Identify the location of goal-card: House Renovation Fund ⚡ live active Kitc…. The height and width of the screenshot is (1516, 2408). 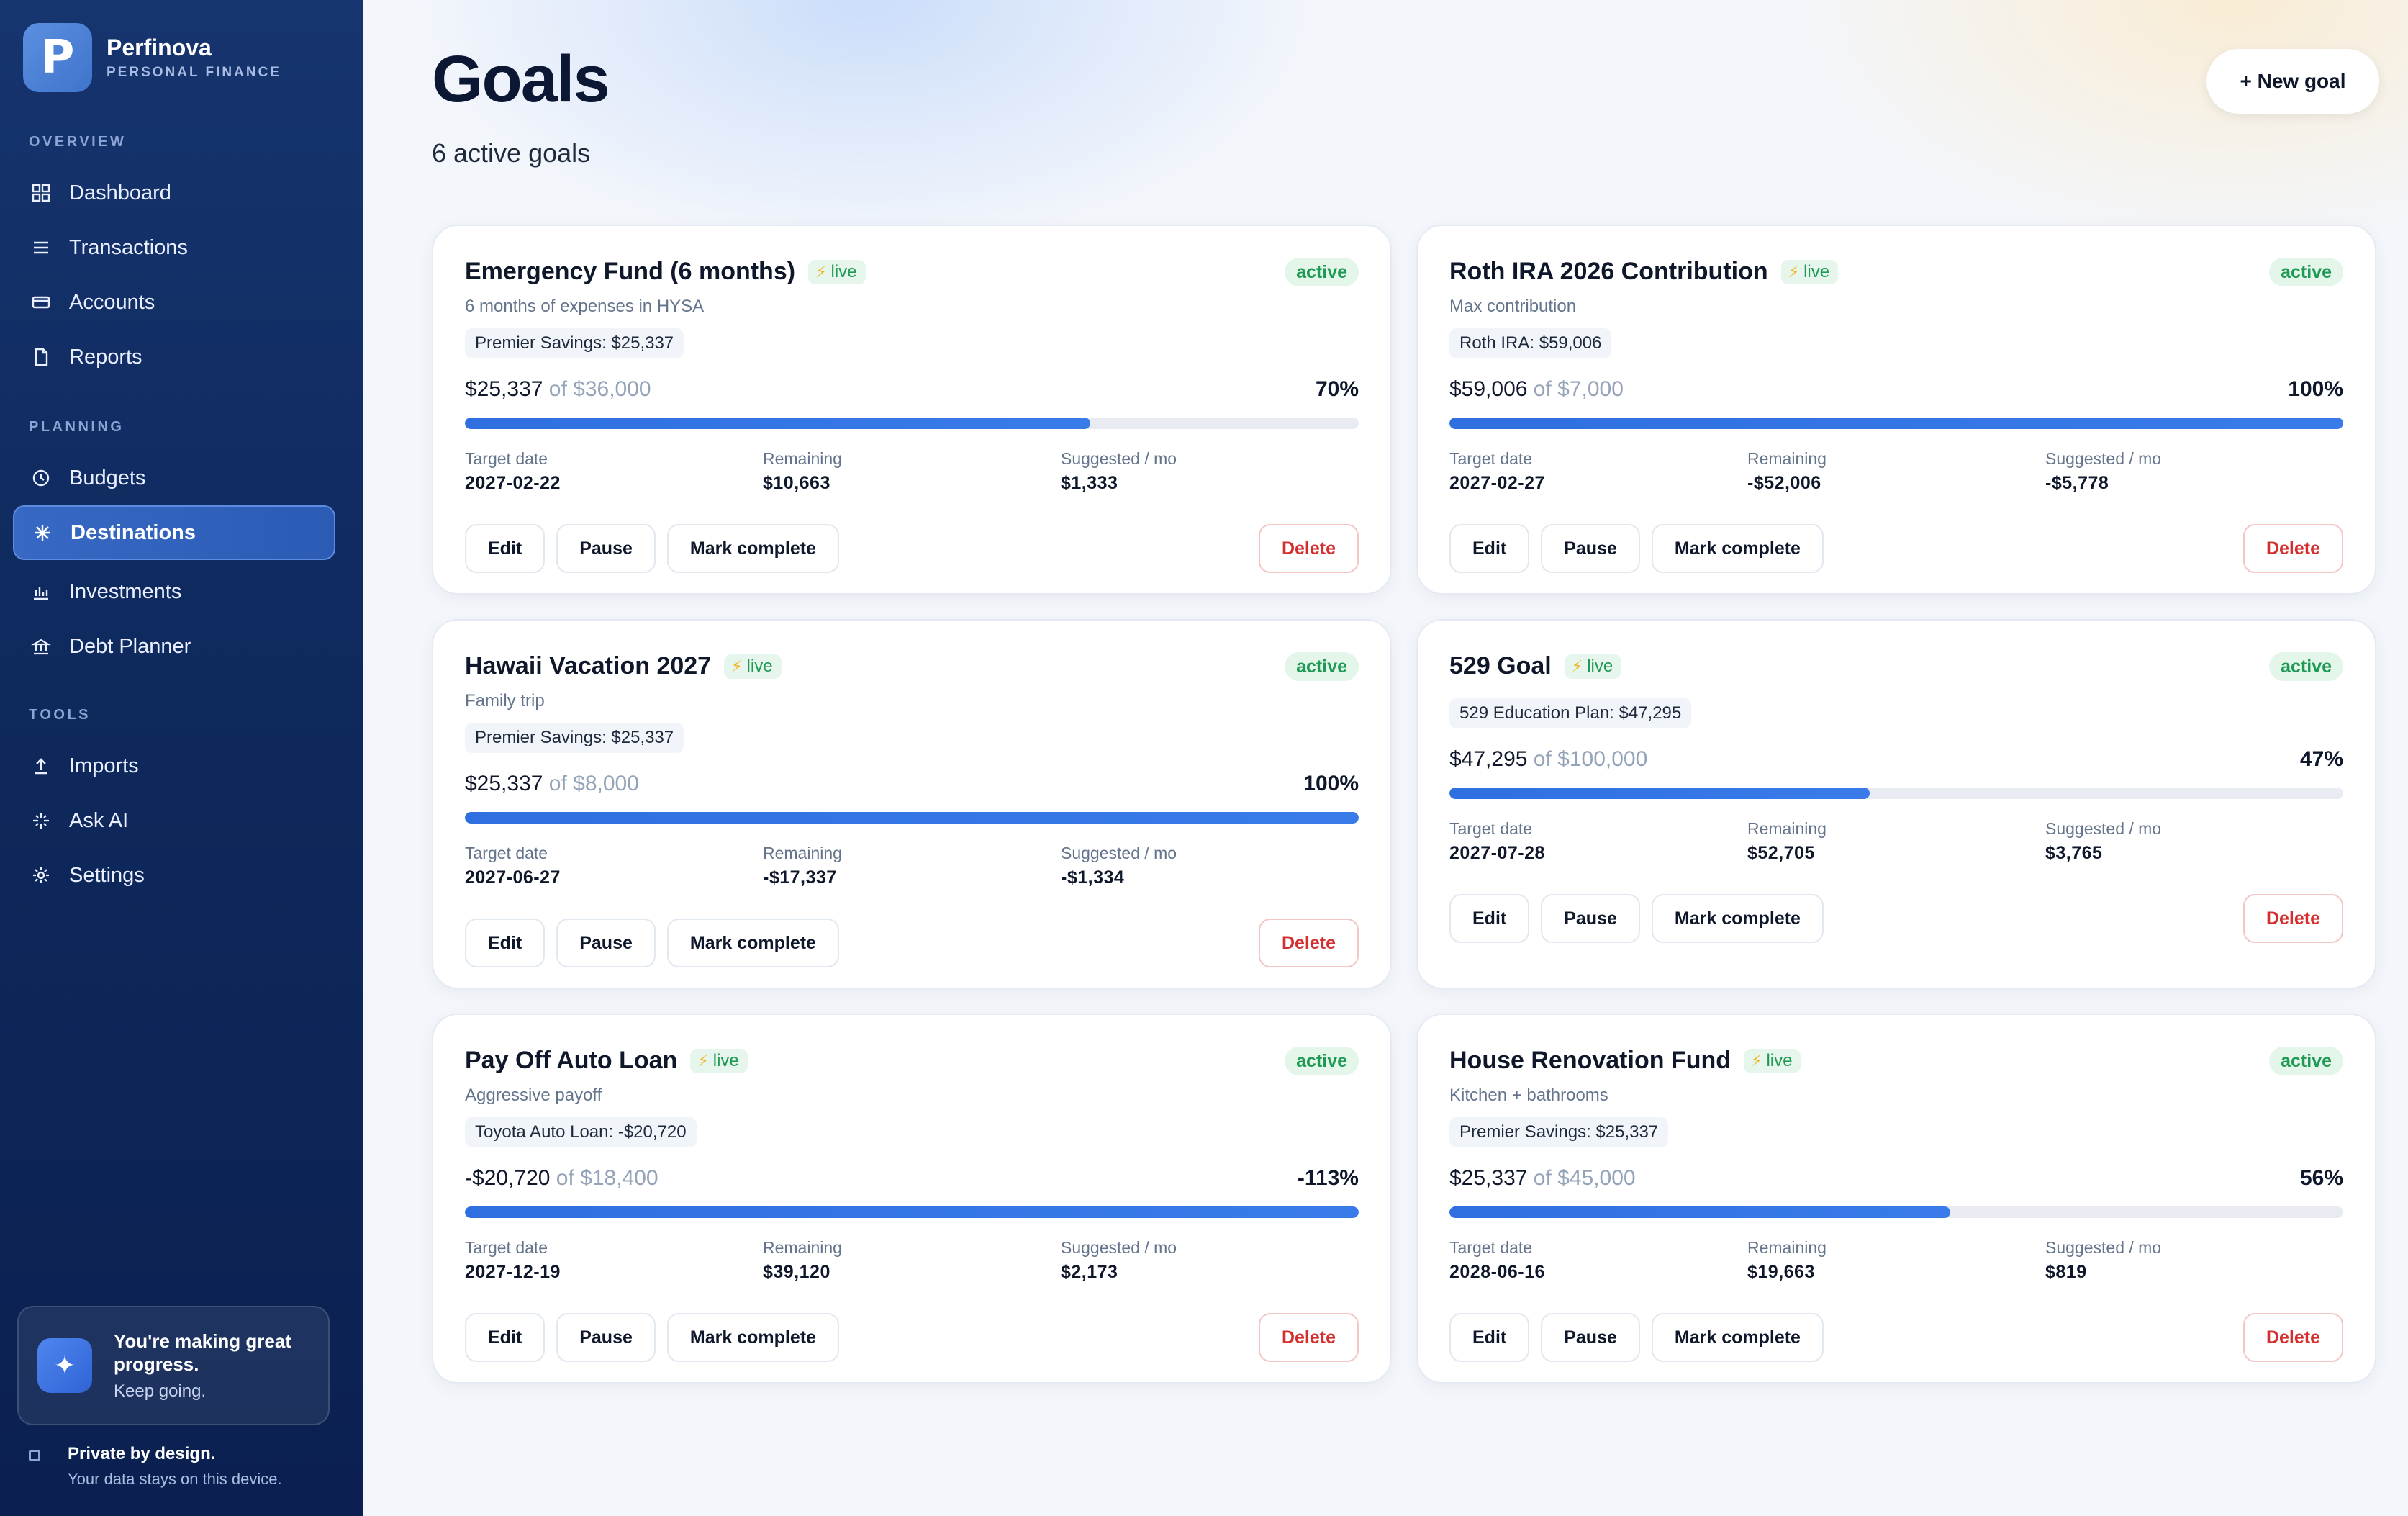
(1896, 1199).